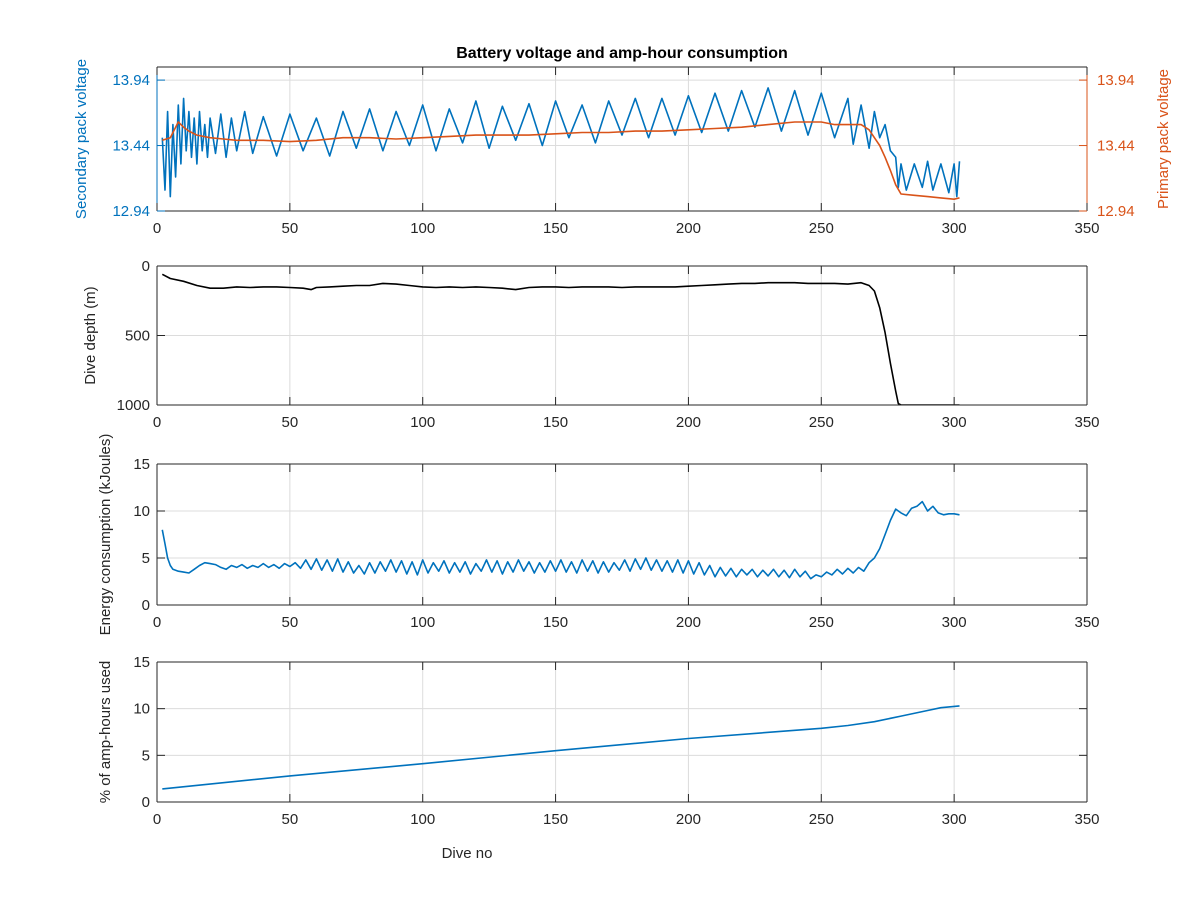 The width and height of the screenshot is (1200, 905). Describe the element at coordinates (1116, 146) in the screenshot. I see `y-right-tick-label: 13.44` at that location.